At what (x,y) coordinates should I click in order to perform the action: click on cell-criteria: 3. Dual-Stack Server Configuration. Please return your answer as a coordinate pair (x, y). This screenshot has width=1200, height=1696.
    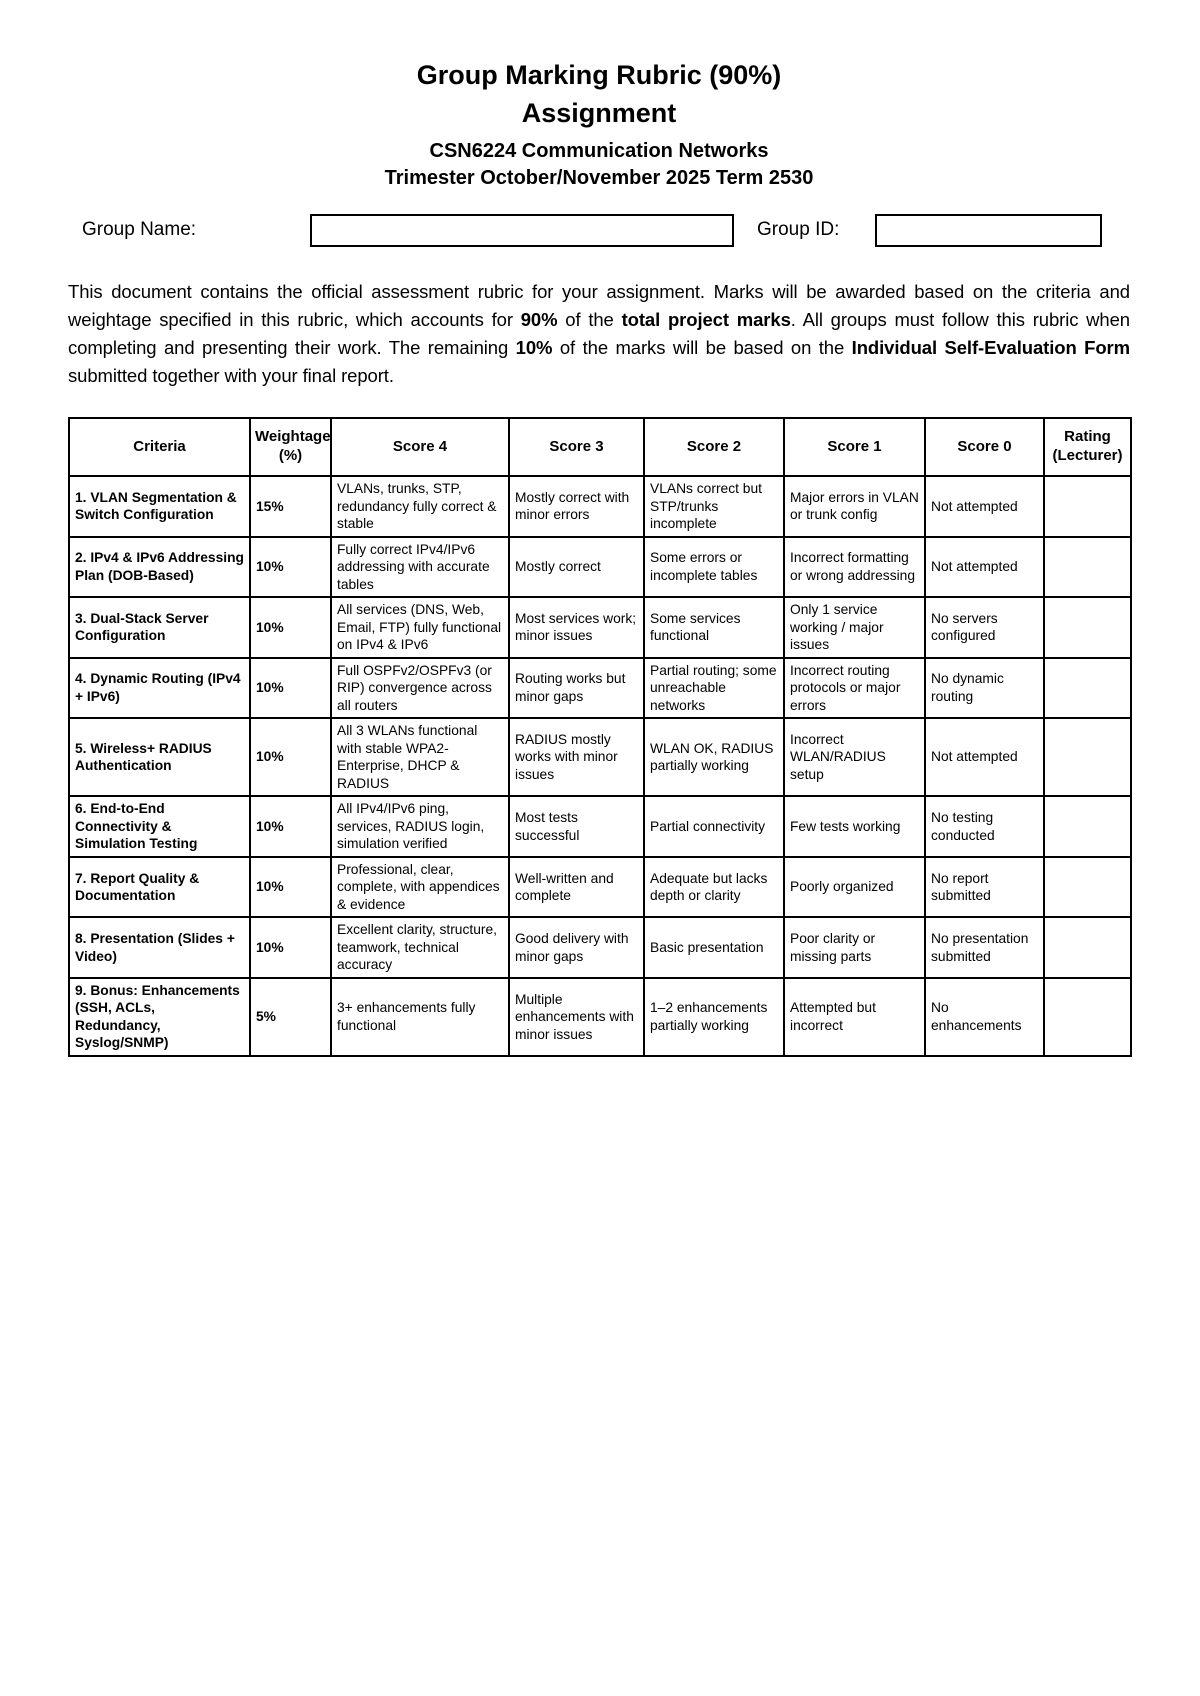
    Looking at the image, I should click on (159, 627).